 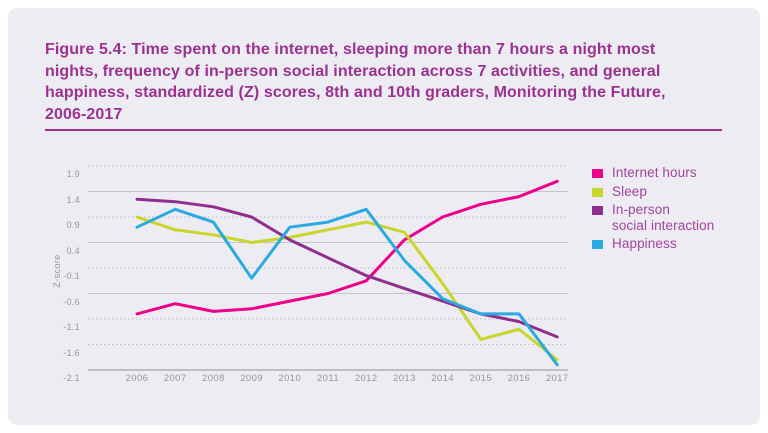 What do you see at coordinates (71, 352) in the screenshot?
I see `y-tick-label: -1.6` at bounding box center [71, 352].